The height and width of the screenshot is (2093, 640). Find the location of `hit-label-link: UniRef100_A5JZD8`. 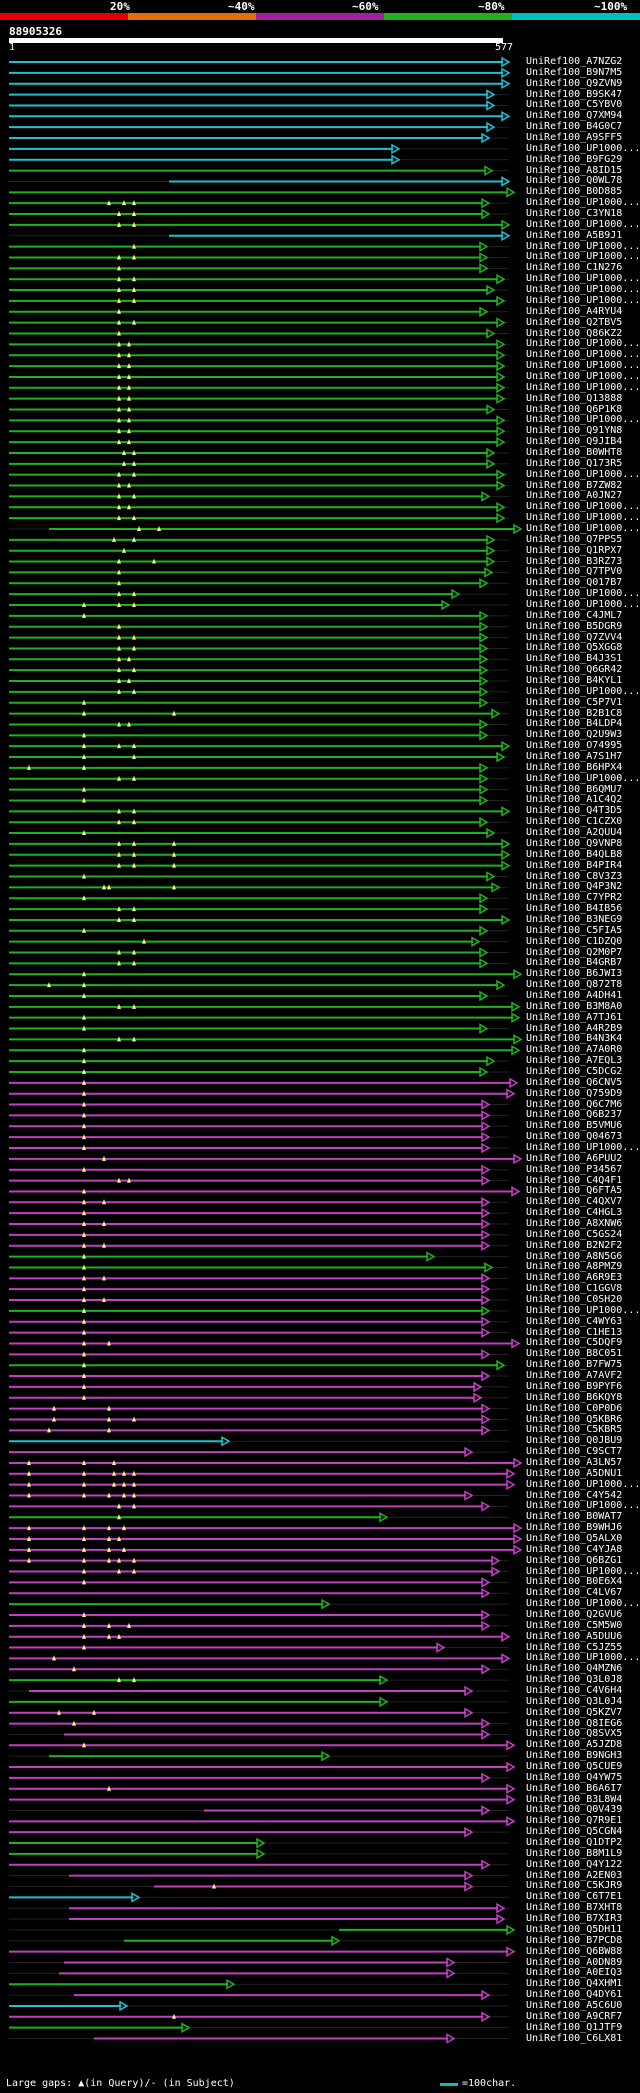

hit-label-link: UniRef100_A5JZD8 is located at coordinates (574, 1745).